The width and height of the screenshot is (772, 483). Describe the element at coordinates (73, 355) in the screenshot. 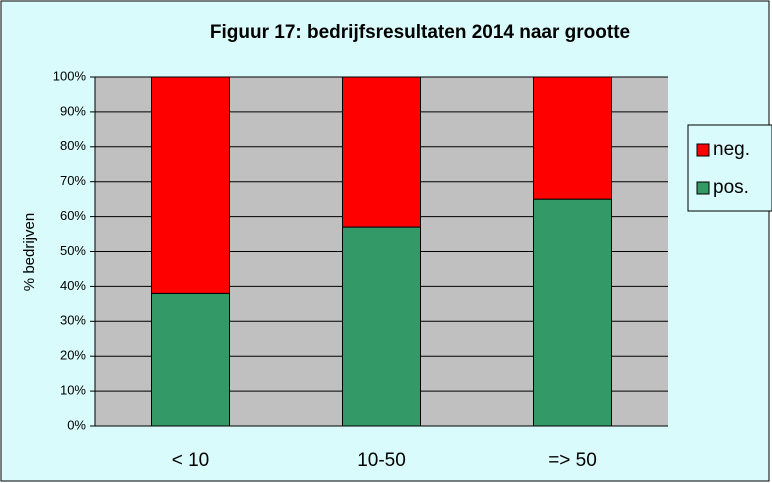

I see `y-tick-label: 20%` at that location.